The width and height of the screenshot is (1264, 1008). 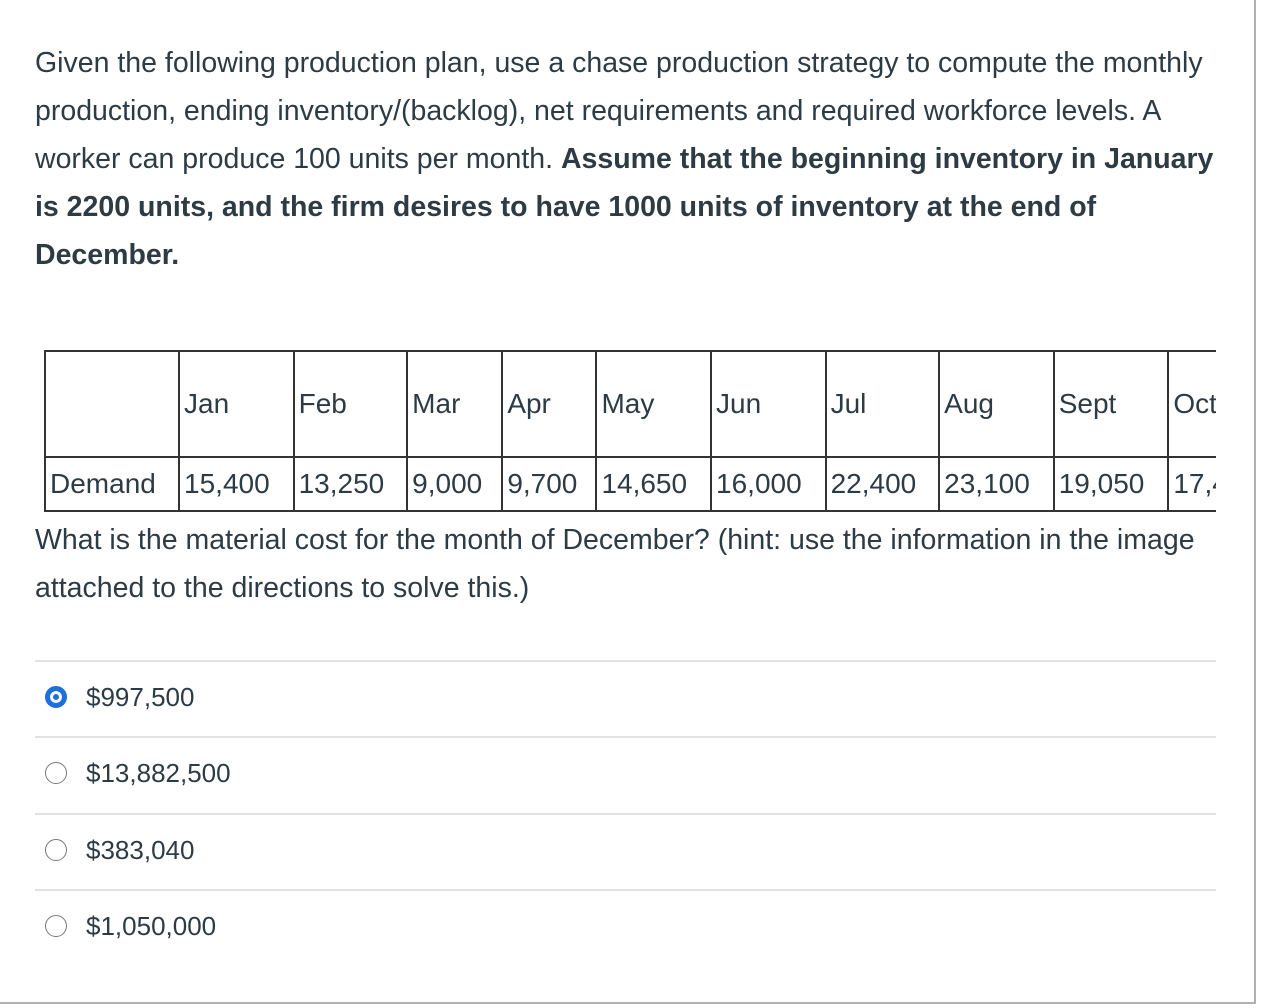 I want to click on month-header: Jun, so click(x=768, y=404).